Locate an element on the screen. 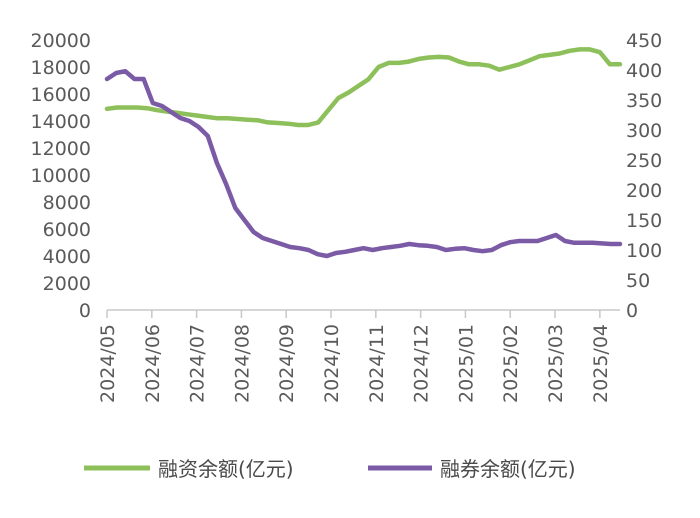 The image size is (700, 518). legend: 融资余额(亿元) 融券余额(亿元) is located at coordinates (330, 469).